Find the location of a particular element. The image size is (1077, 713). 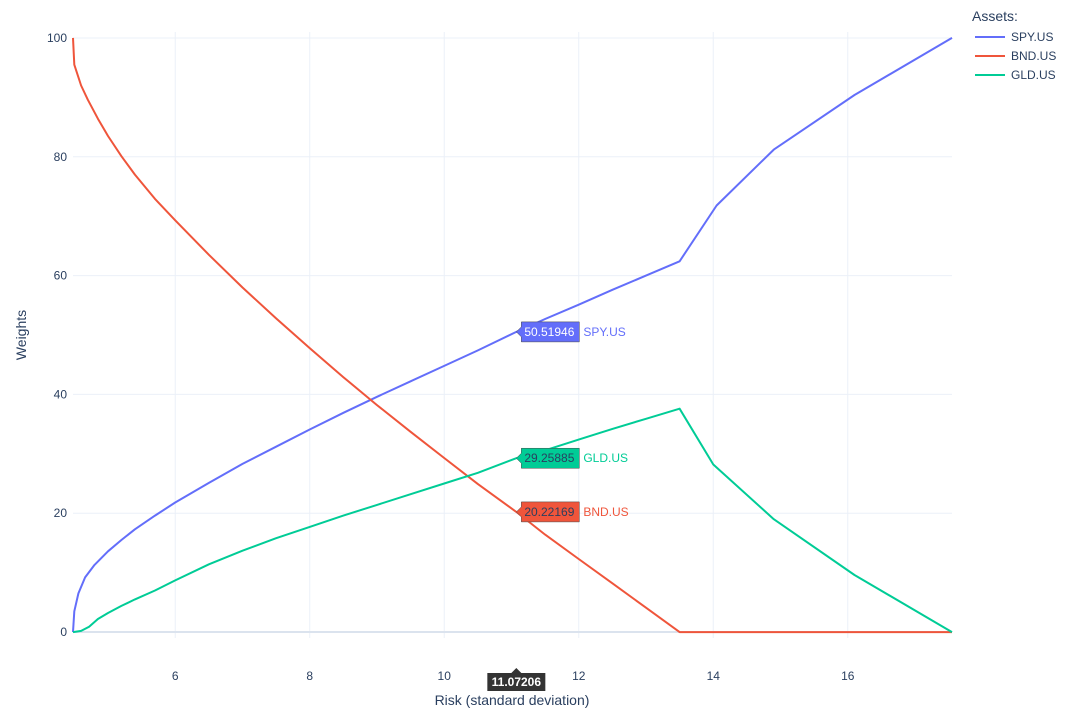

legend-title: Assets: is located at coordinates (995, 16).